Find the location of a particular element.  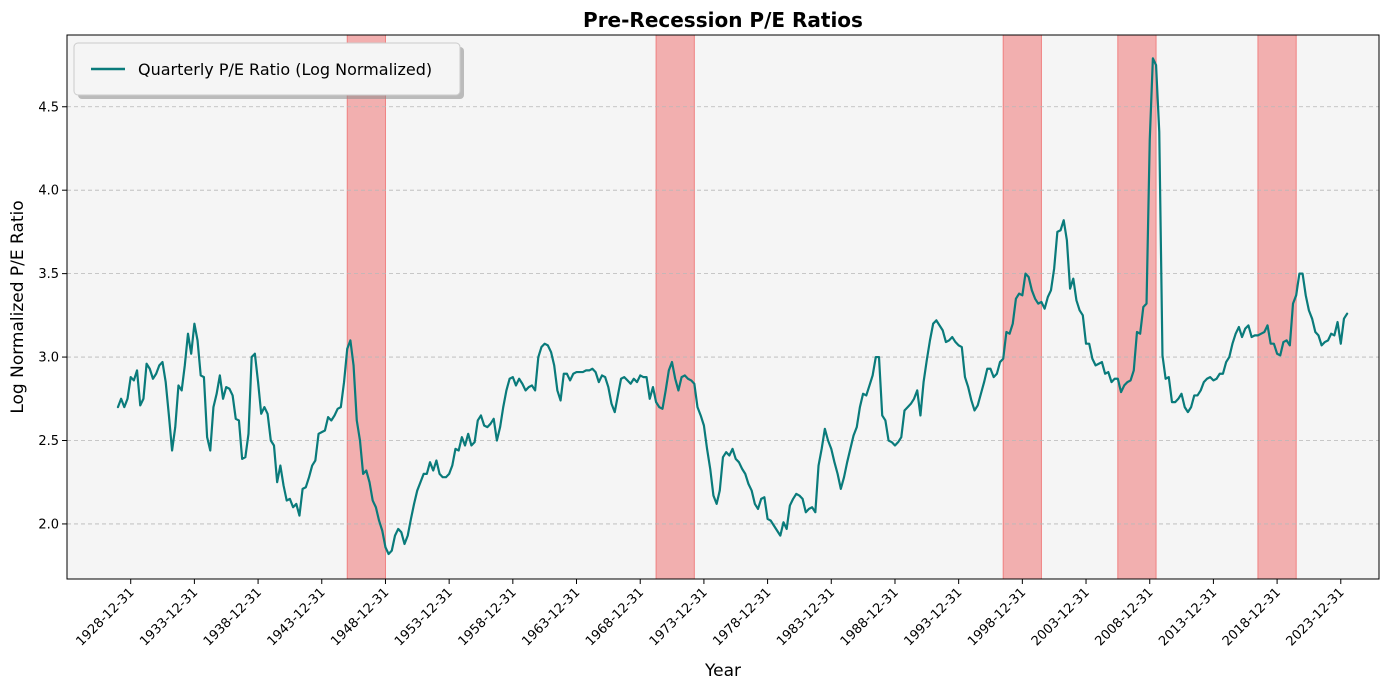

legend: Quarterly P/E Ratio (Log Normalized) is located at coordinates (268, 70).